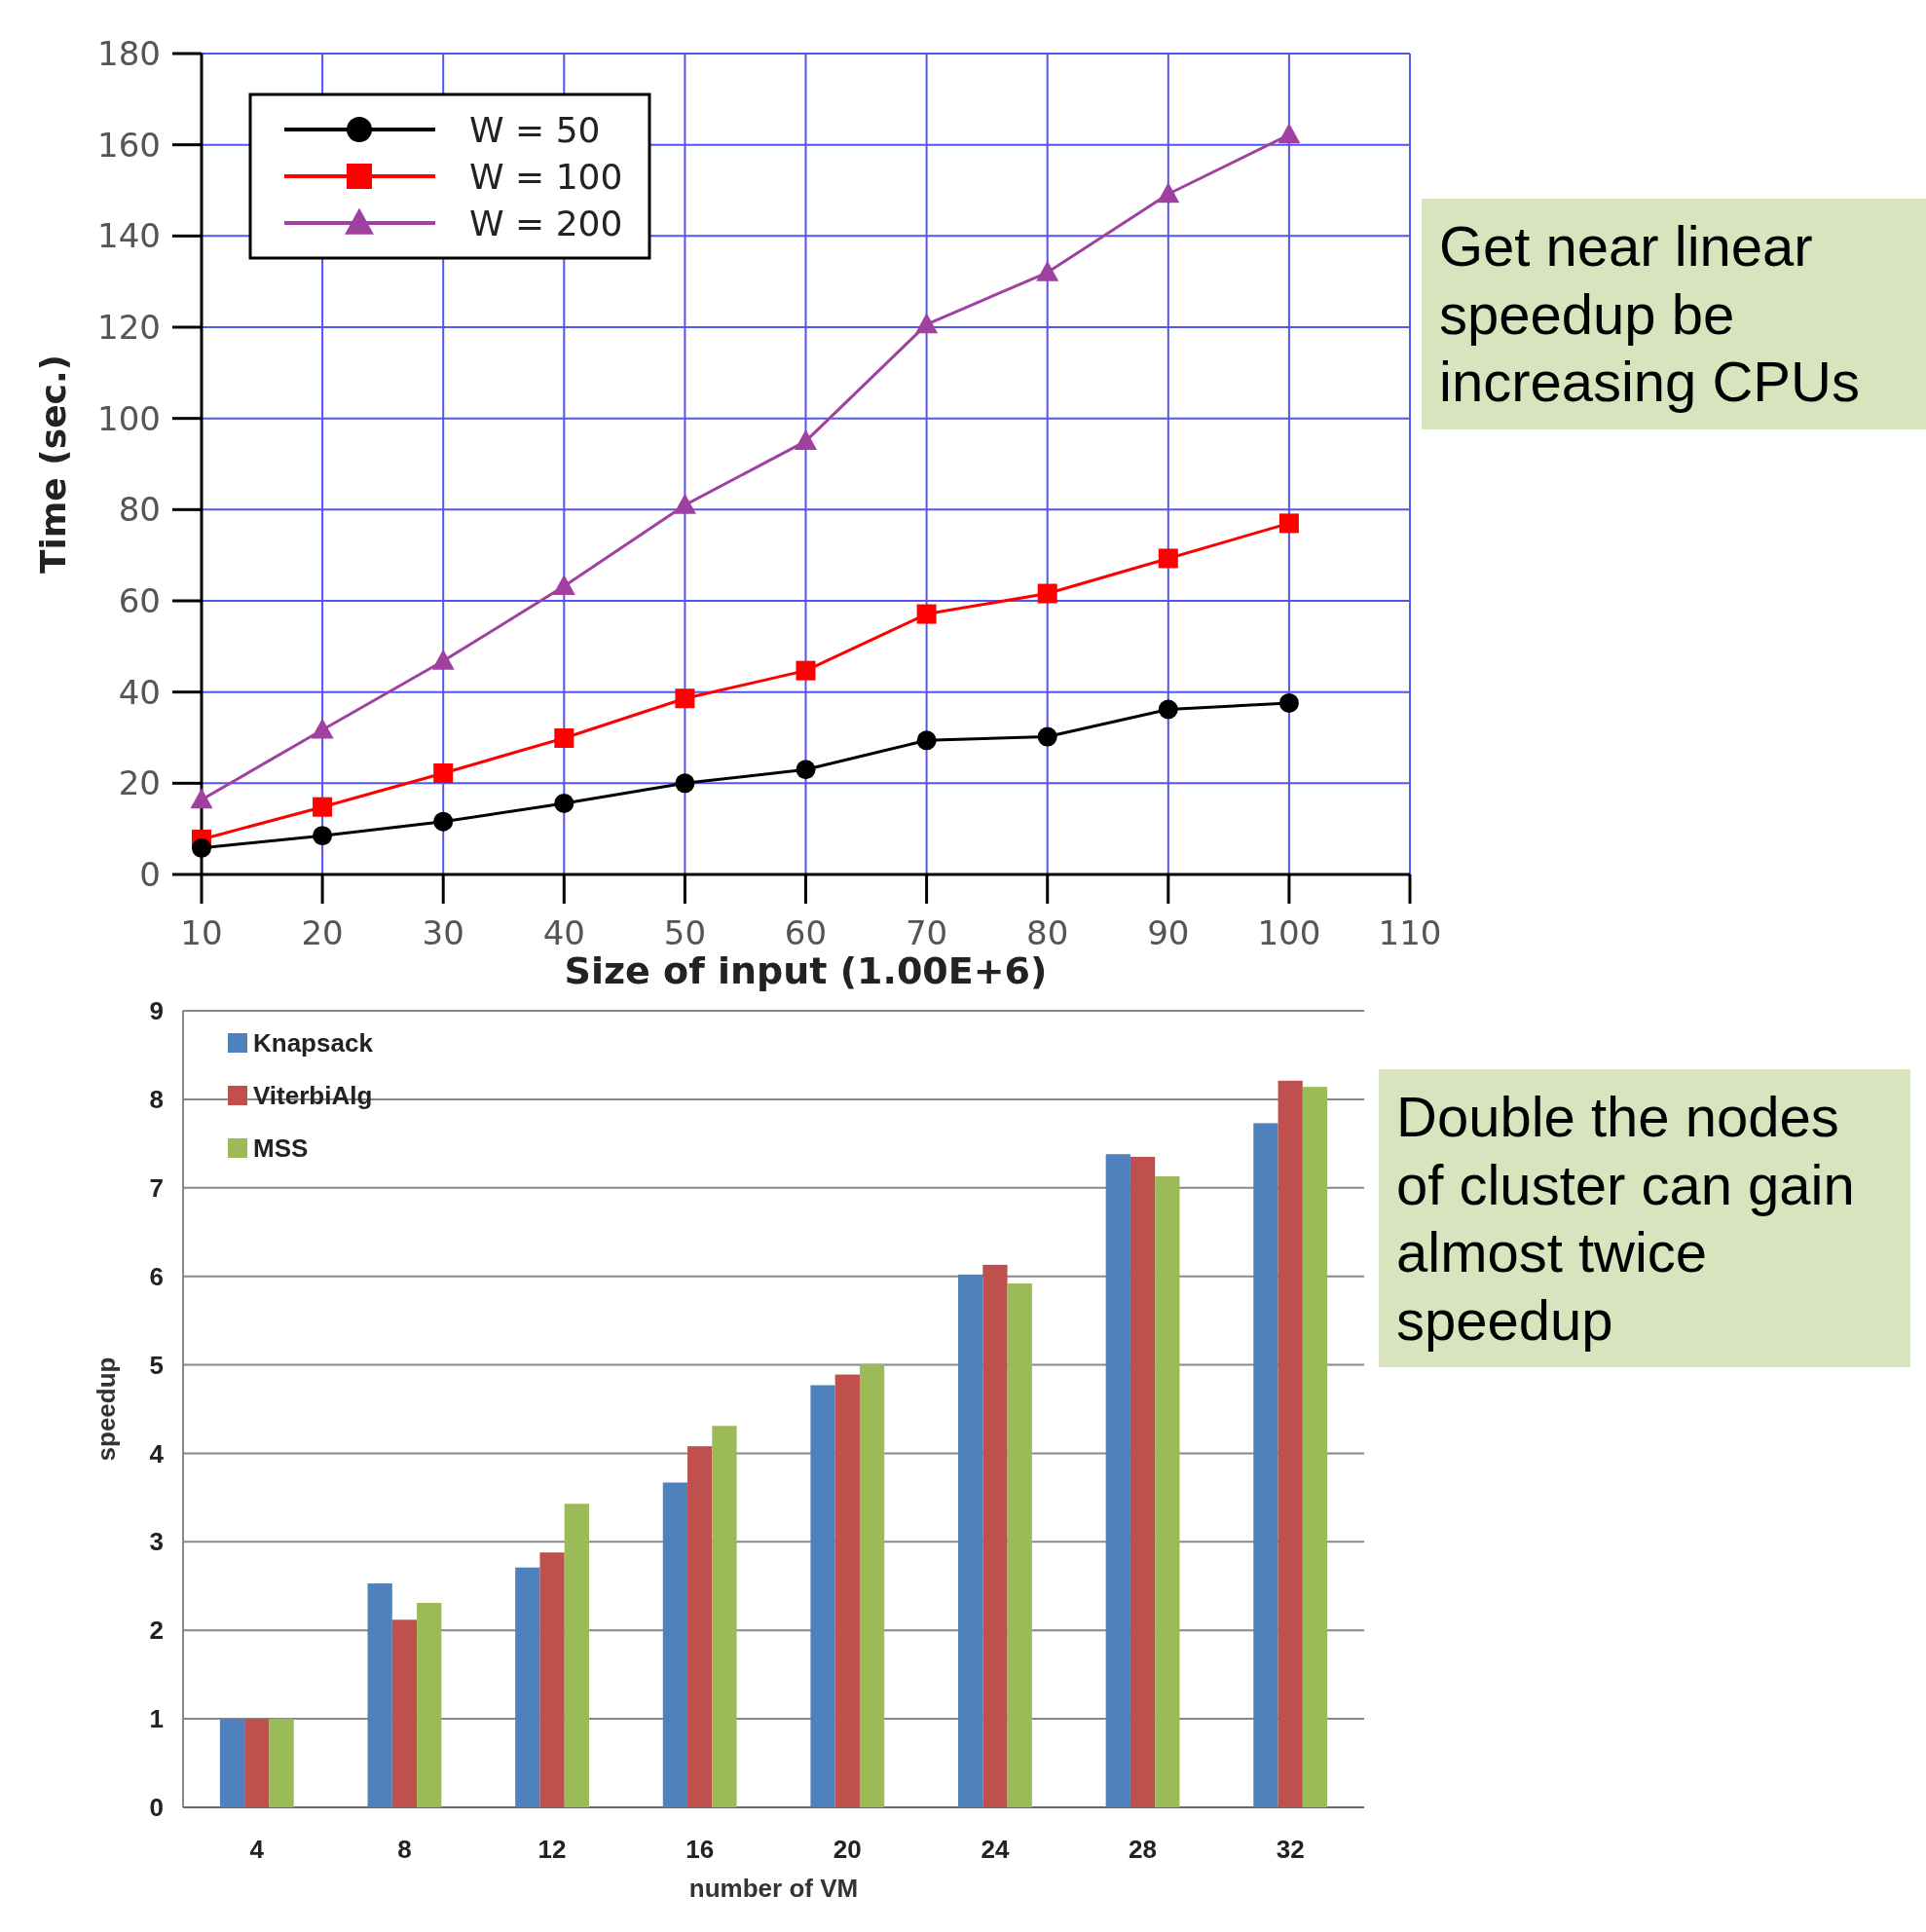 This screenshot has width=1926, height=1932. What do you see at coordinates (1290, 1850) in the screenshot?
I see `x-tick-label: 32` at bounding box center [1290, 1850].